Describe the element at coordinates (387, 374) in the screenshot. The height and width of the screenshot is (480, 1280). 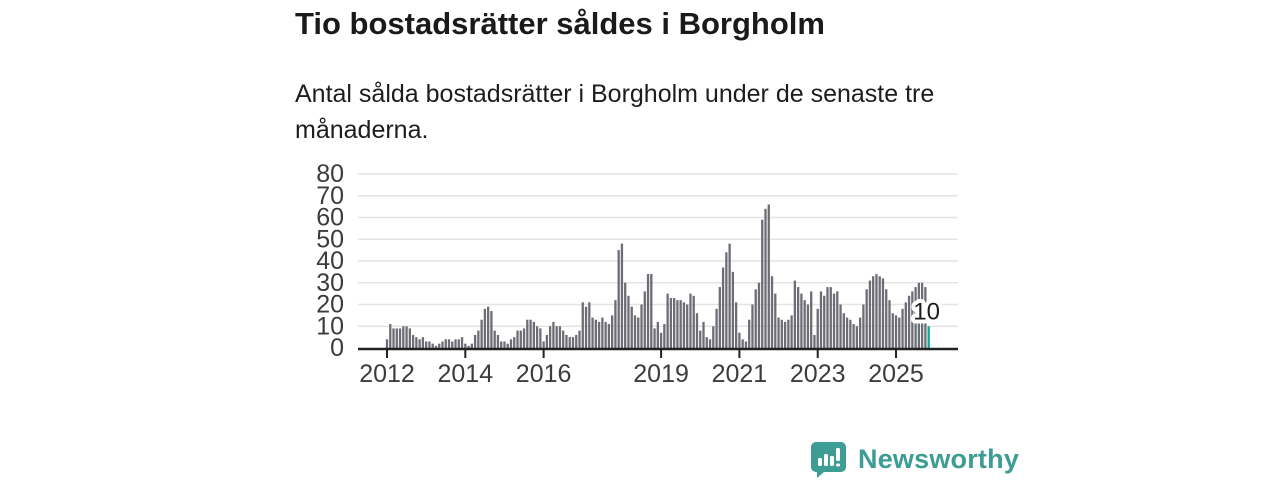
I see `x-tick-label: 2012` at that location.